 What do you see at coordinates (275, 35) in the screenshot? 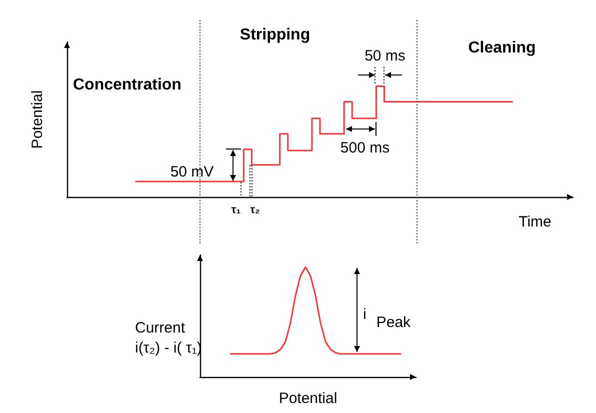
I see `text: Stripping` at bounding box center [275, 35].